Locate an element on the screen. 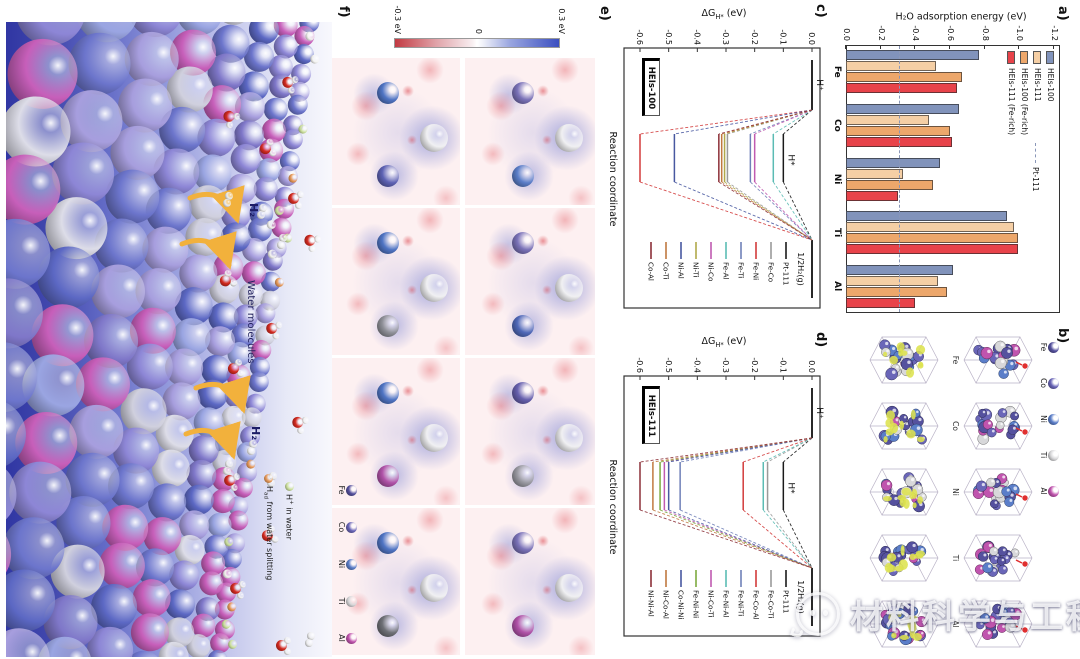  fed-tick-label: -0.2 is located at coordinates (754, 37).